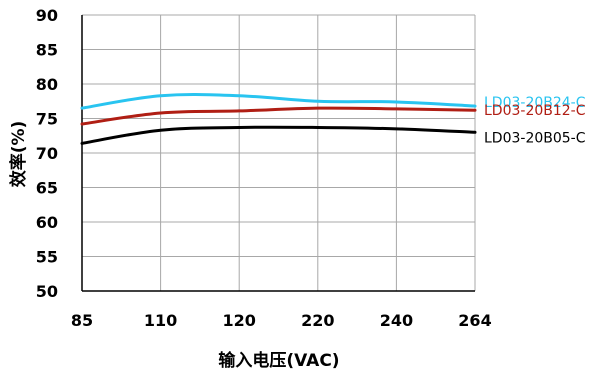  What do you see at coordinates (238, 320) in the screenshot?
I see `x-tick-label: 120` at bounding box center [238, 320].